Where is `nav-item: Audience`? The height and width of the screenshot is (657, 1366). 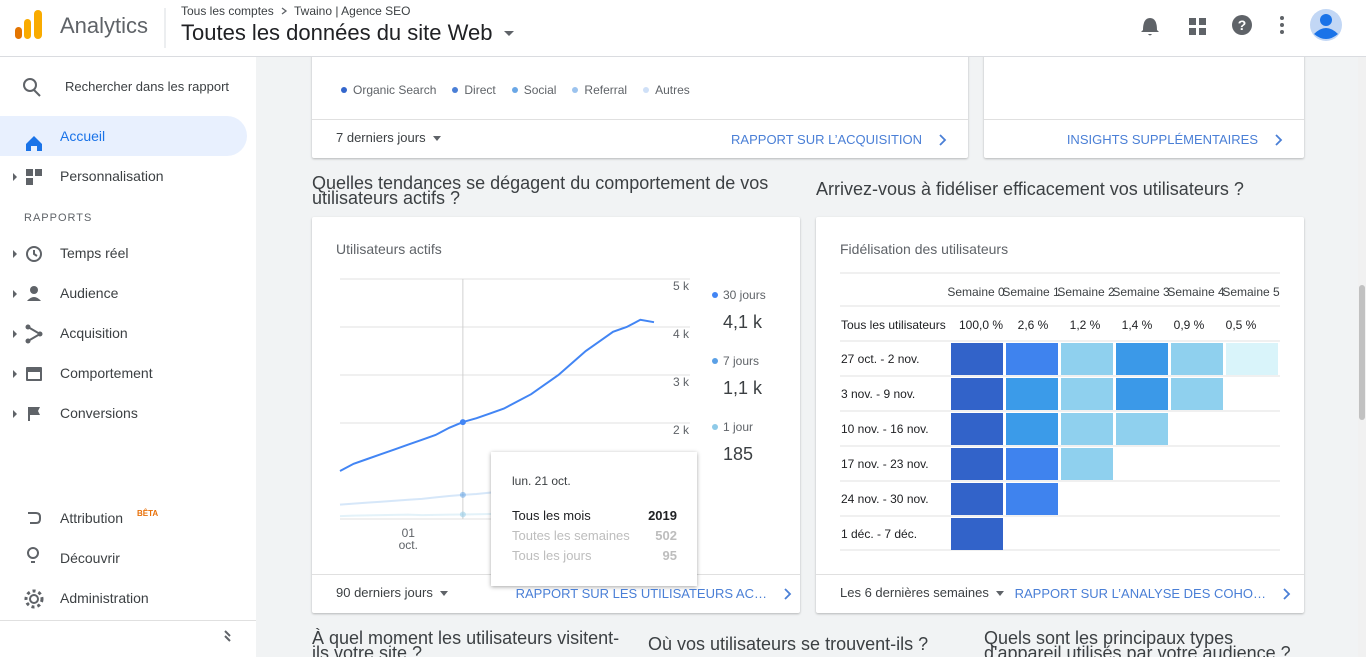
nav-item: Audience is located at coordinates (89, 293).